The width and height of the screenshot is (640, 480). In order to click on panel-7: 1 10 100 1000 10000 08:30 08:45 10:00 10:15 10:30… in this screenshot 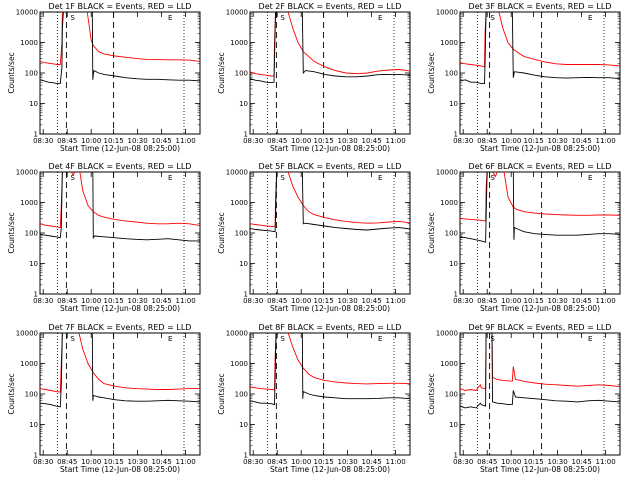, I will do `click(104, 398)`.